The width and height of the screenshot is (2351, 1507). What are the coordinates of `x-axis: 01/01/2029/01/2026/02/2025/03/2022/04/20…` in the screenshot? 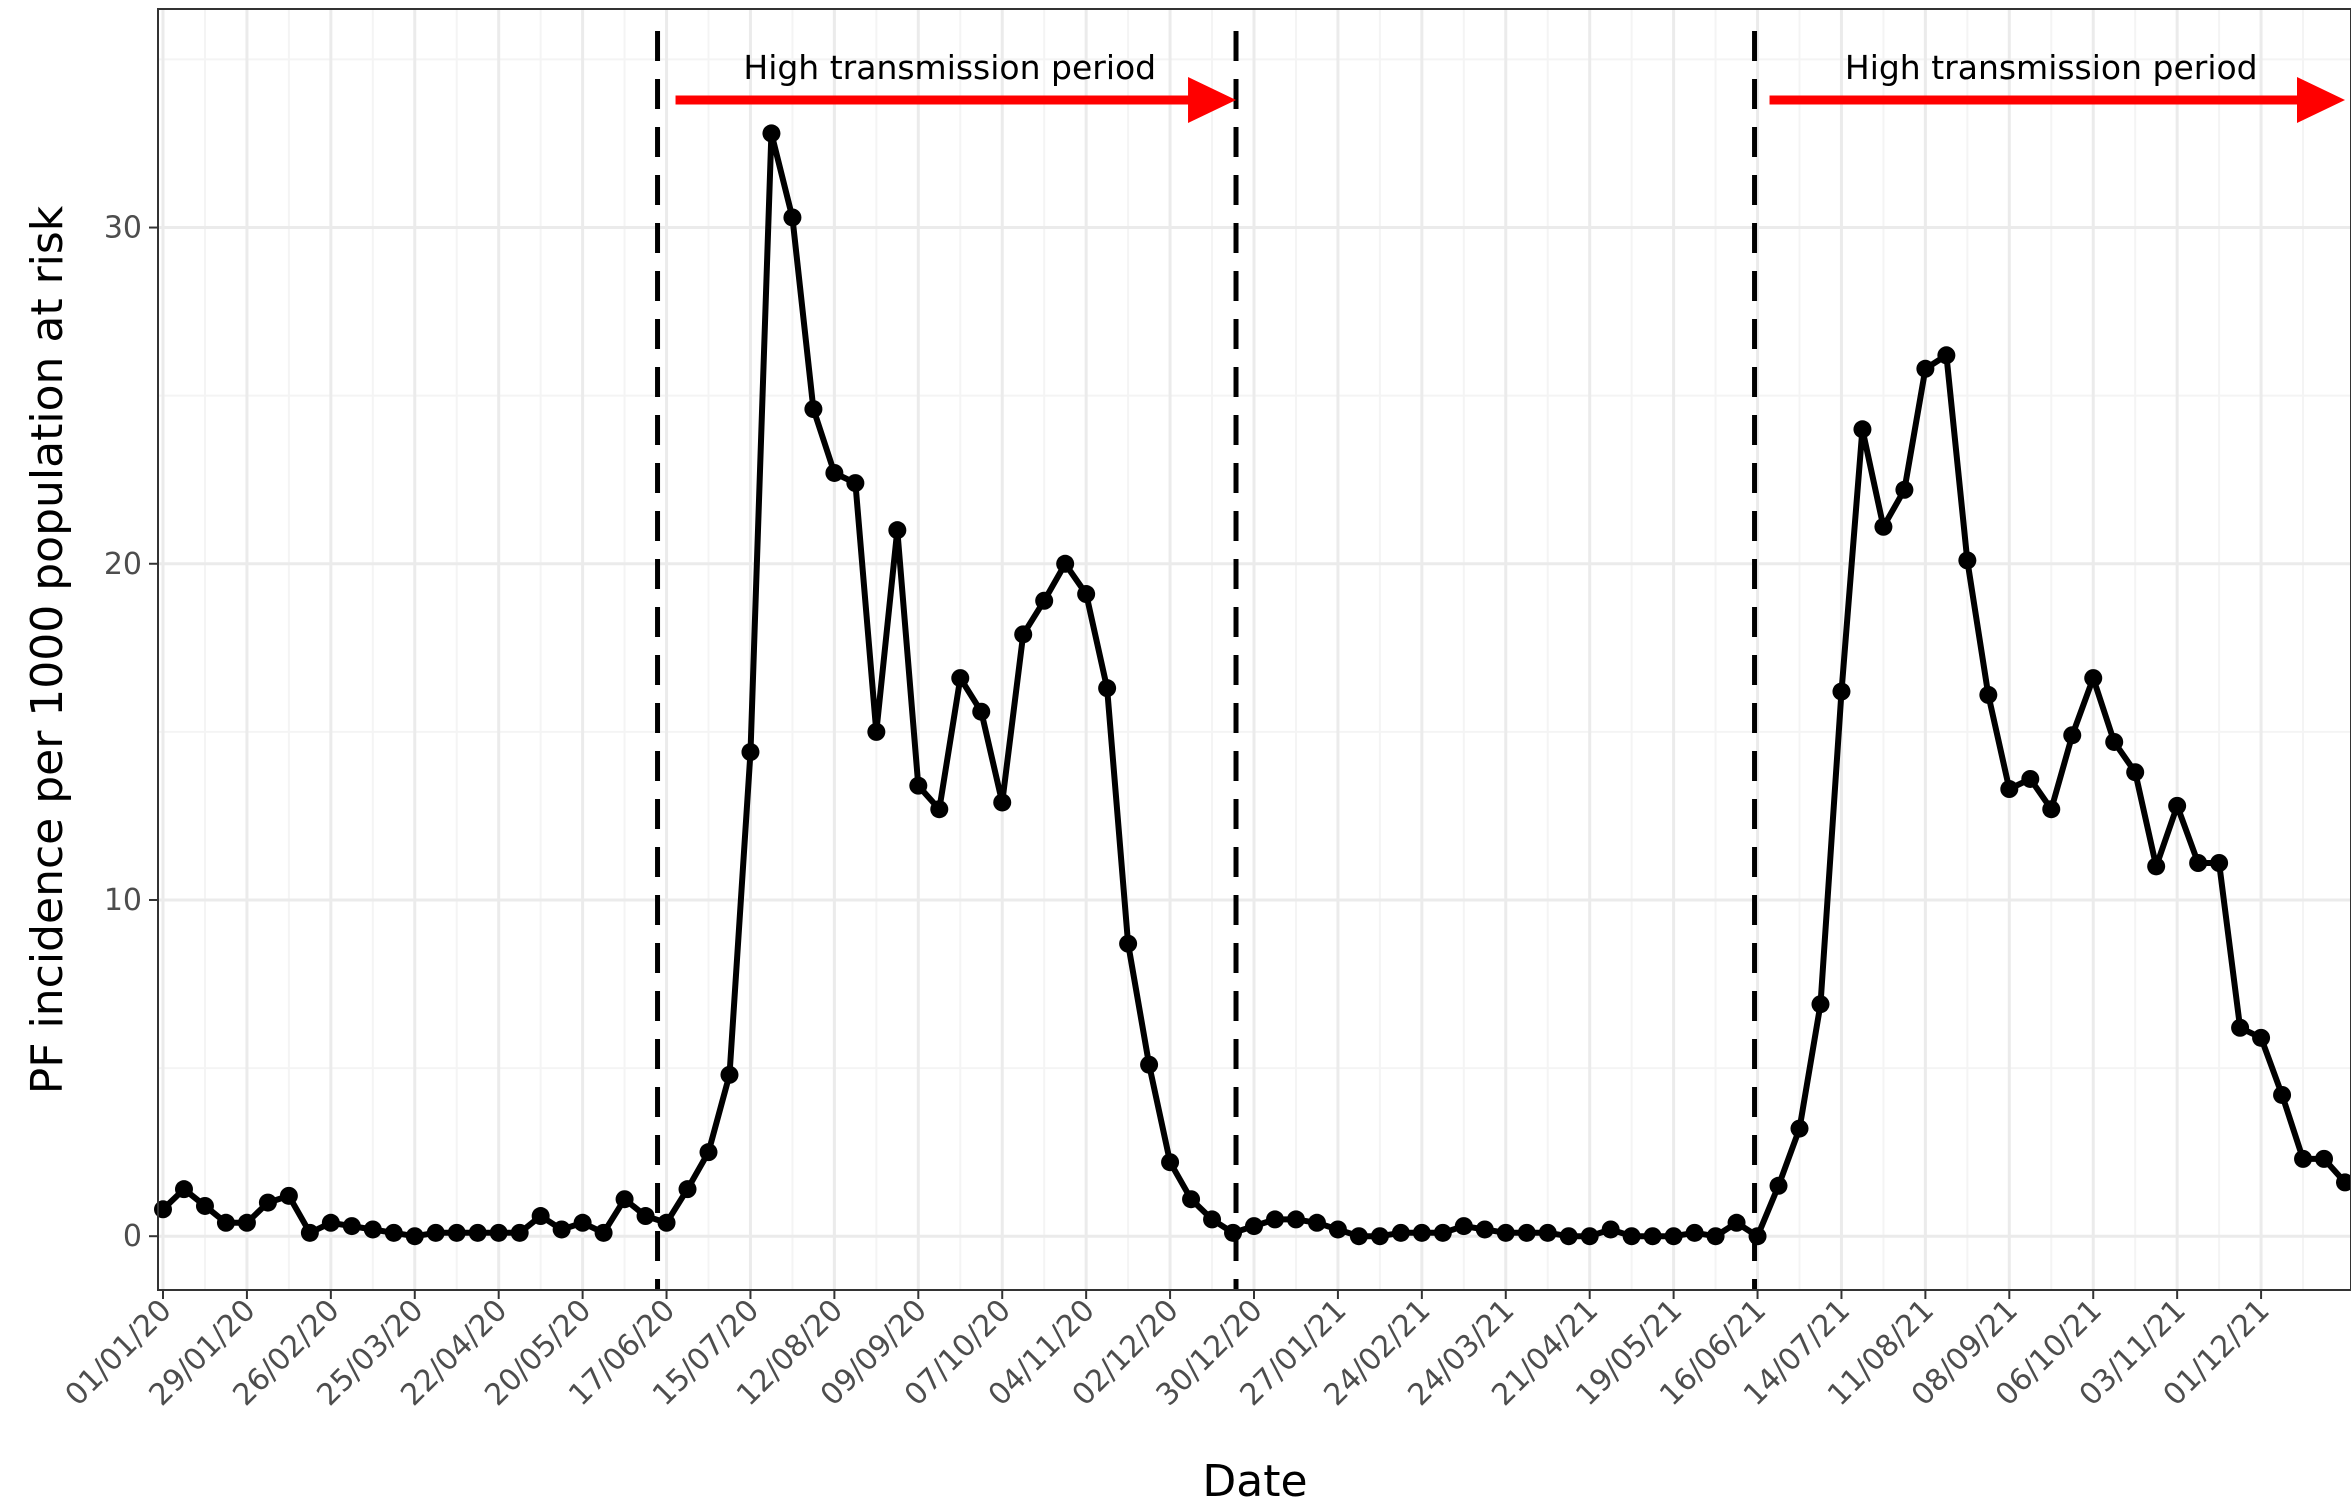 It's located at (1168, 1351).